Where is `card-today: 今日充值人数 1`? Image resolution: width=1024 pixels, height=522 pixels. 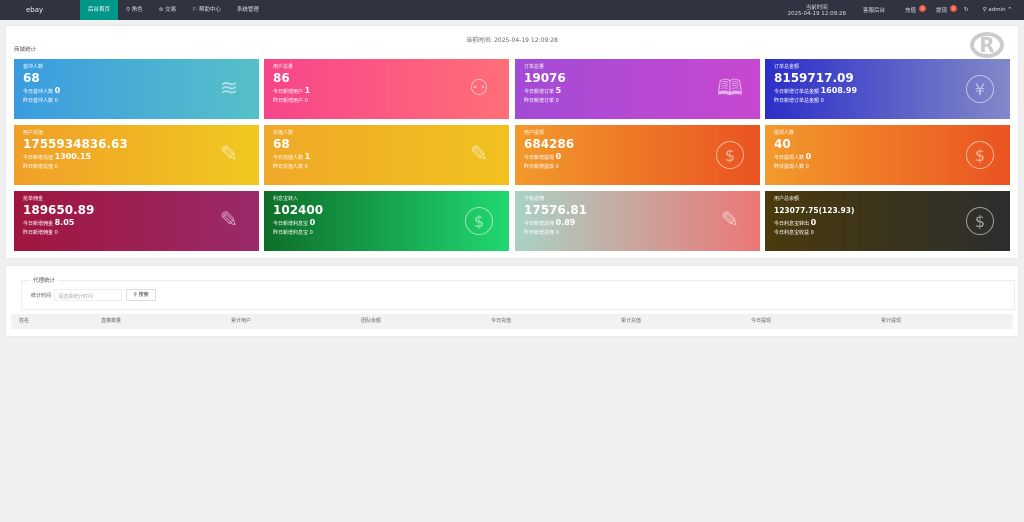 card-today: 今日充值人数 1 is located at coordinates (292, 156).